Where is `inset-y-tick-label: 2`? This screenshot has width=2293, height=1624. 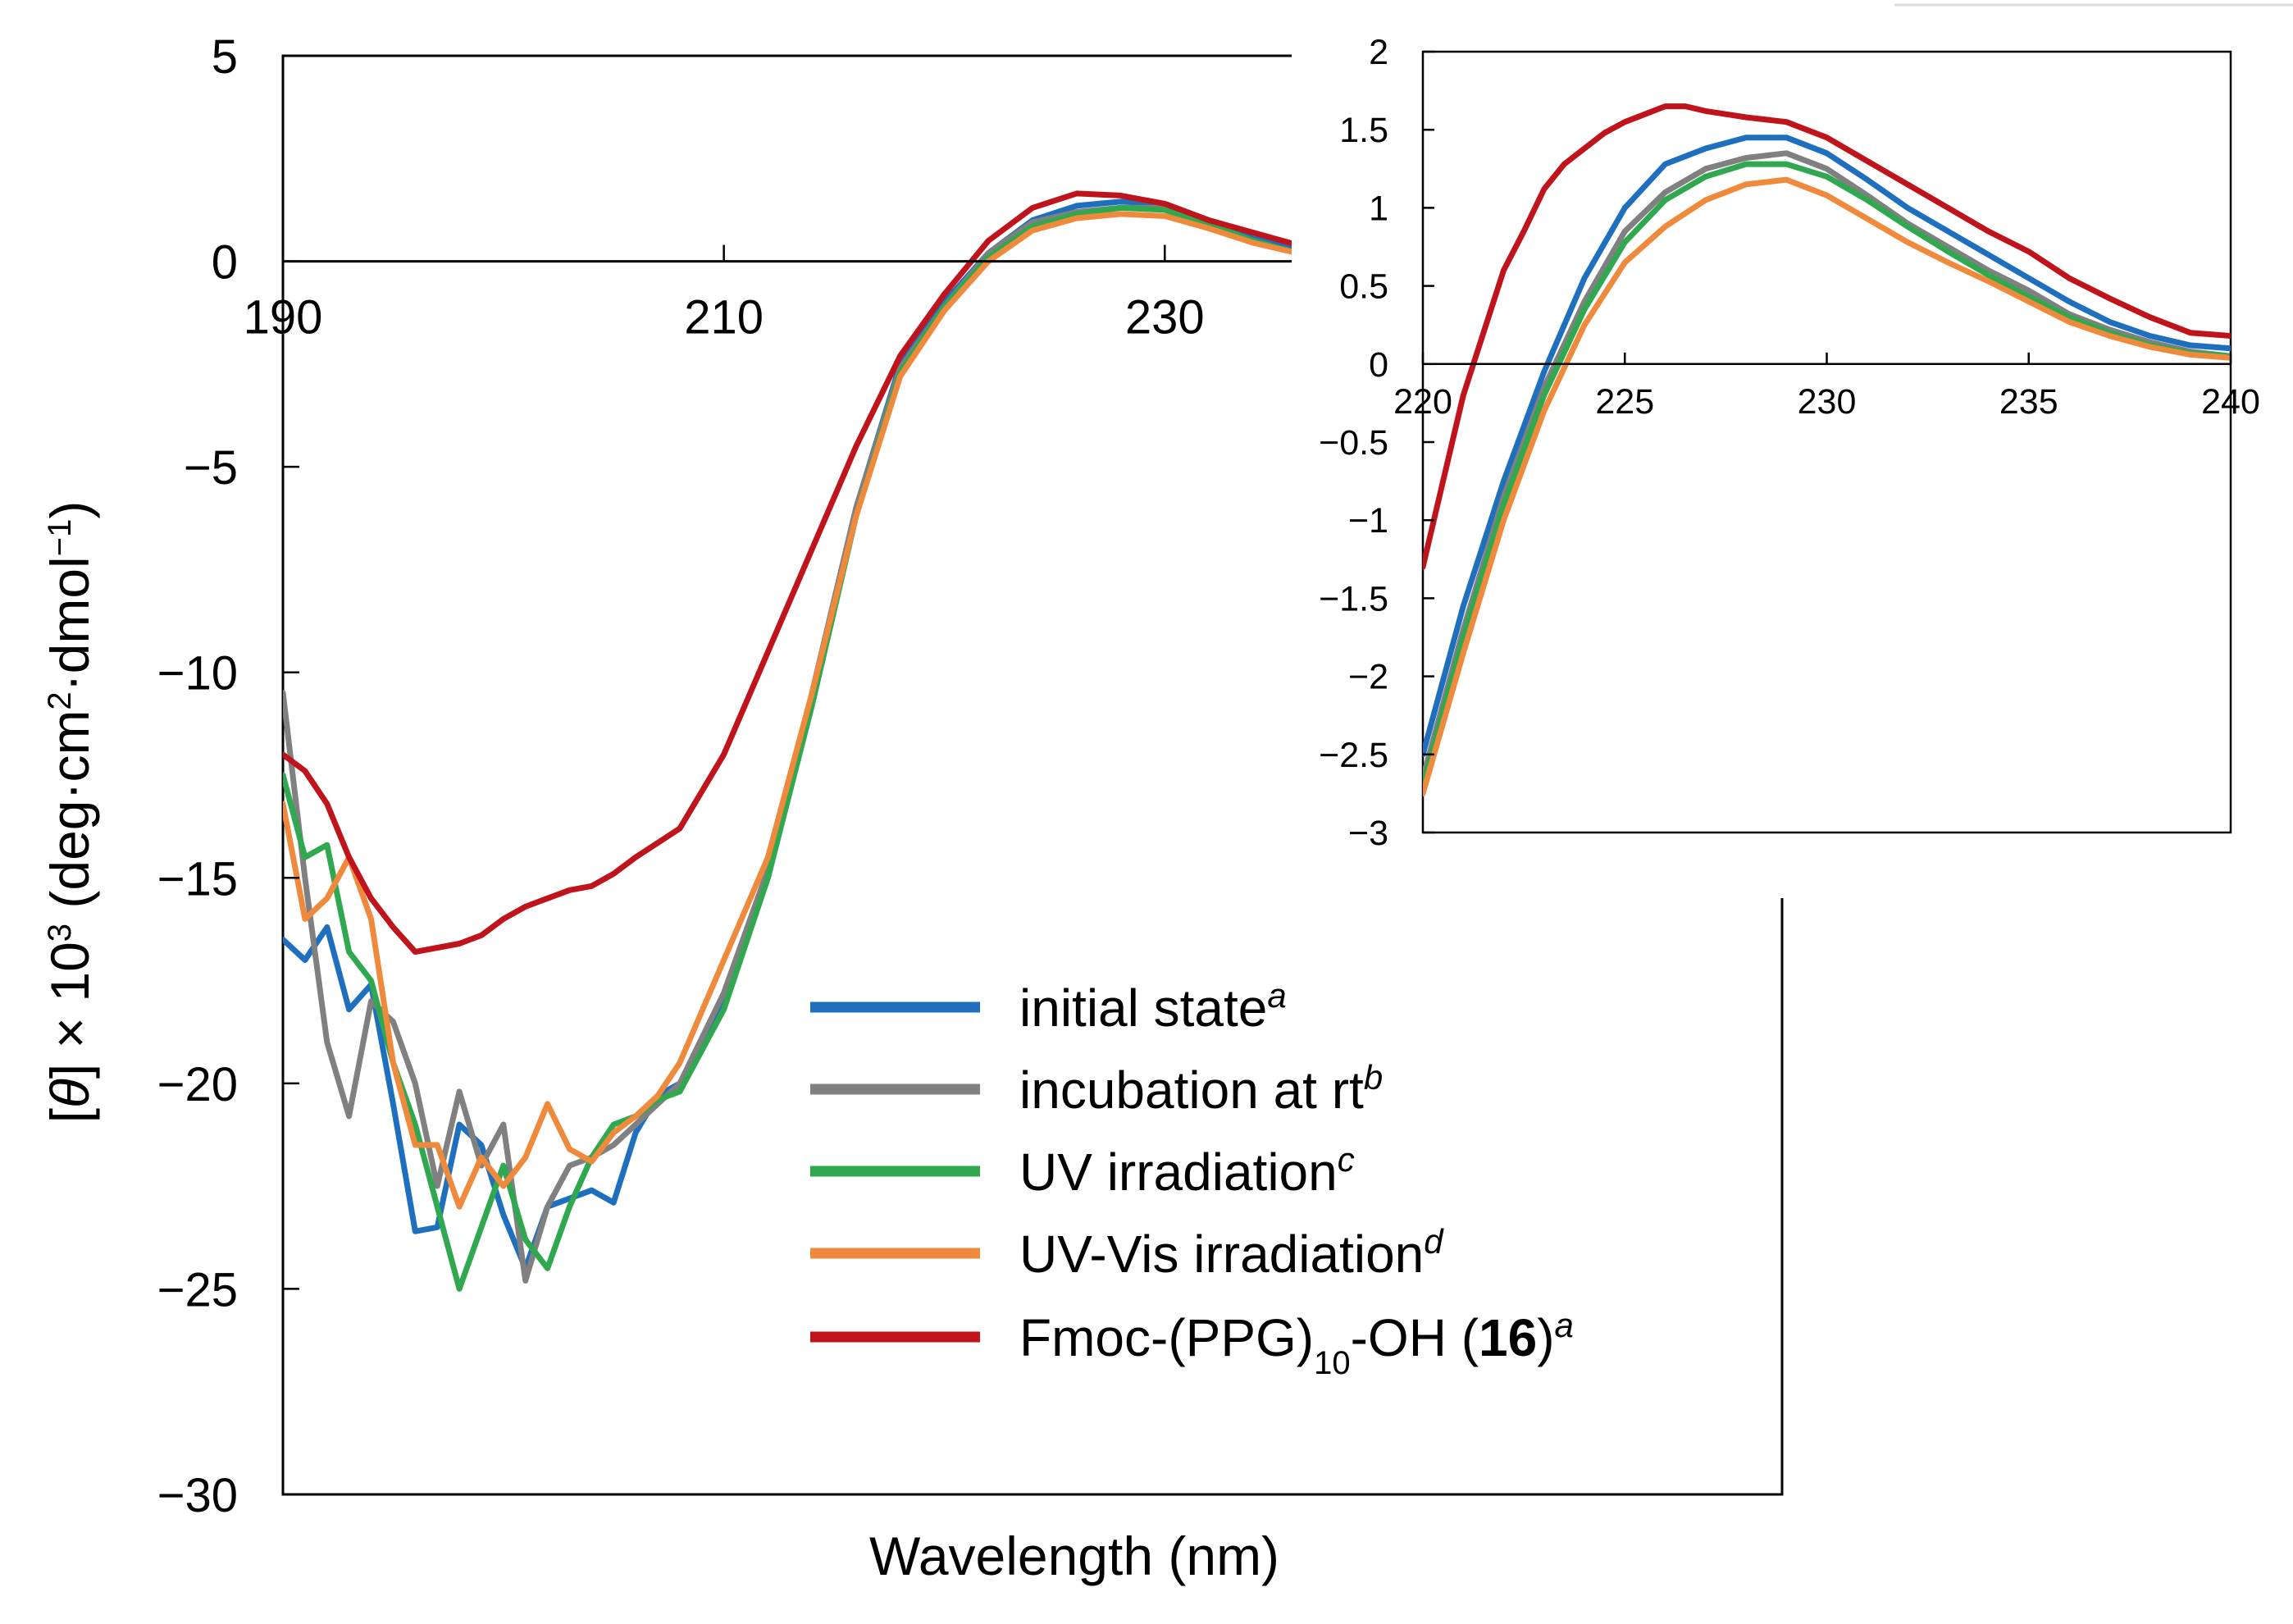 inset-y-tick-label: 2 is located at coordinates (1378, 52).